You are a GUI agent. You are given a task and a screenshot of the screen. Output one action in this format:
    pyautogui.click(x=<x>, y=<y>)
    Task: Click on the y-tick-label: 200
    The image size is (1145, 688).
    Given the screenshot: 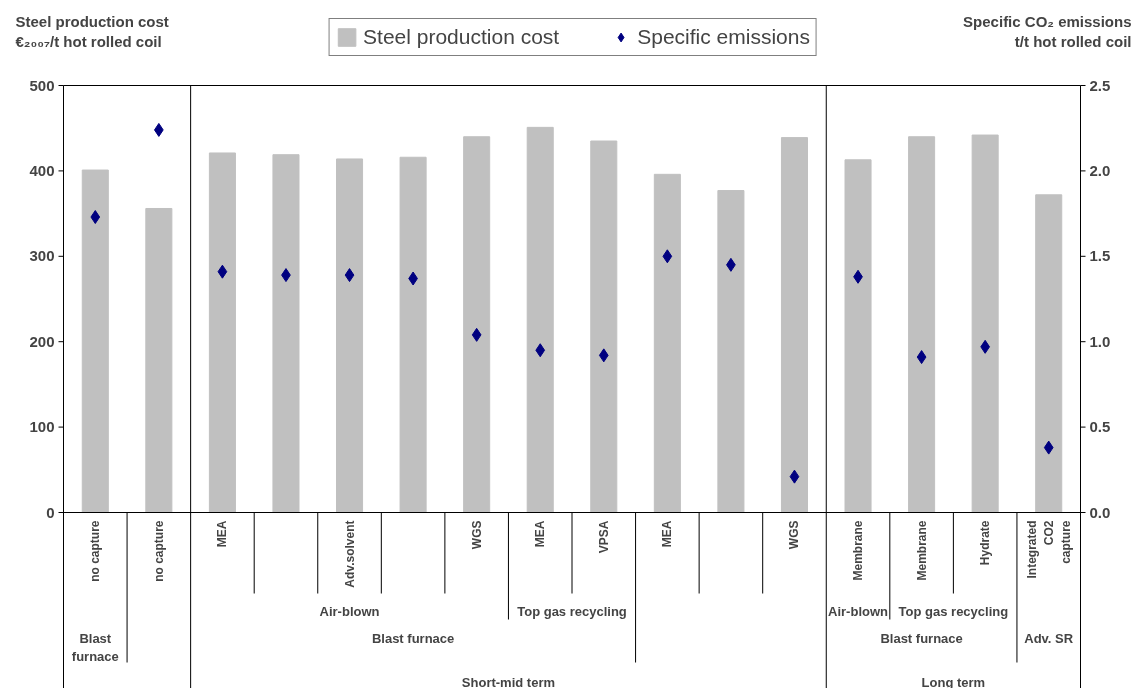 What is the action you would take?
    pyautogui.click(x=42, y=341)
    